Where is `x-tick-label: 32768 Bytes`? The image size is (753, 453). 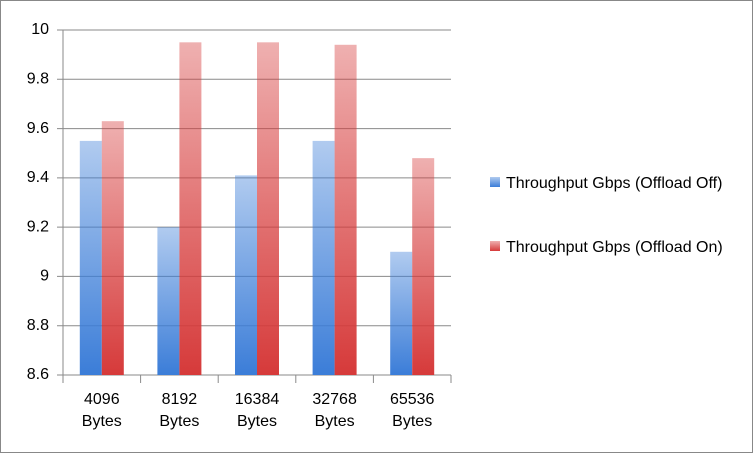 x-tick-label: 32768 Bytes is located at coordinates (334, 410).